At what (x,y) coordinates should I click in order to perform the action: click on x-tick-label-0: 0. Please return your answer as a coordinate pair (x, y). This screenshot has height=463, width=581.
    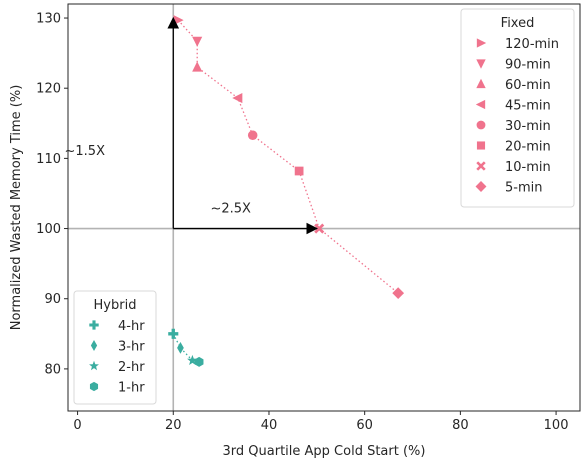
    Looking at the image, I should click on (77, 425).